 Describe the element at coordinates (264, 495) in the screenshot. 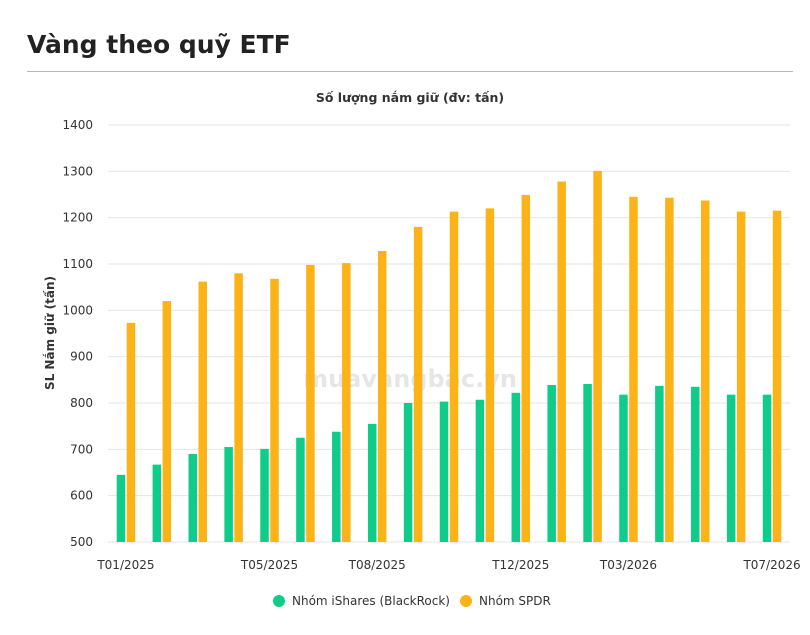

I see `bar-ishares-T05/2025` at that location.